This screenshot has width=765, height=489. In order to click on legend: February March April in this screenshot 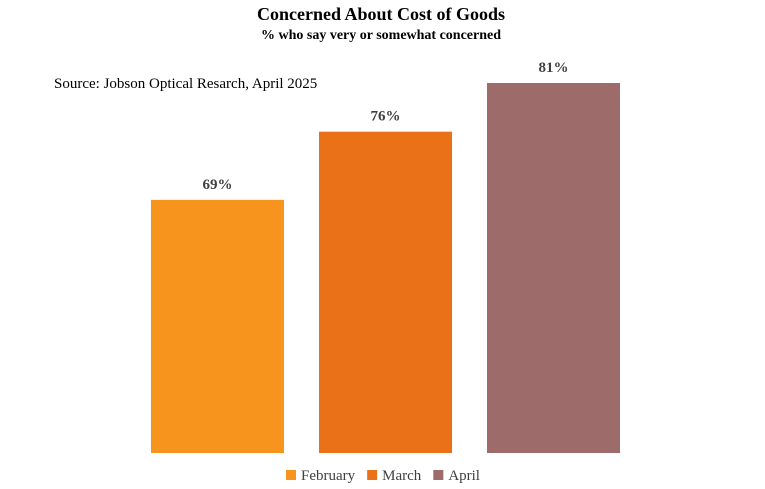, I will do `click(383, 476)`.